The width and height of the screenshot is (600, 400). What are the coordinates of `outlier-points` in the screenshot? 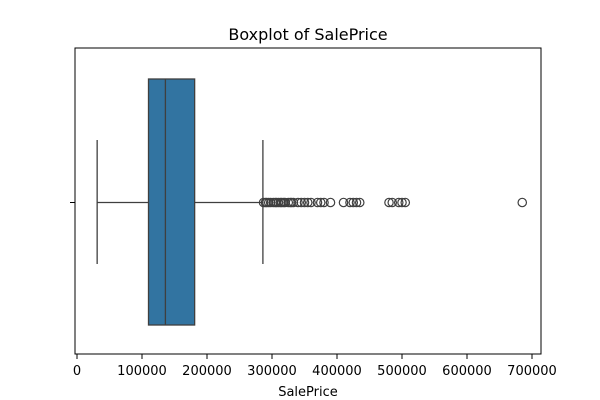 It's located at (393, 202).